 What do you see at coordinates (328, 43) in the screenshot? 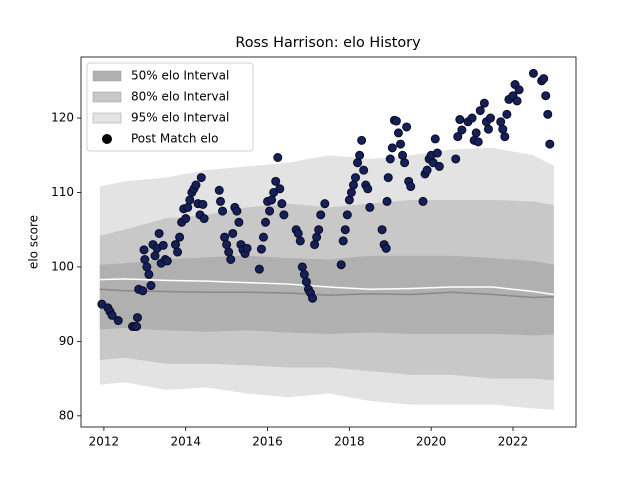
I see `chart-title: Ross Harrison: elo History` at bounding box center [328, 43].